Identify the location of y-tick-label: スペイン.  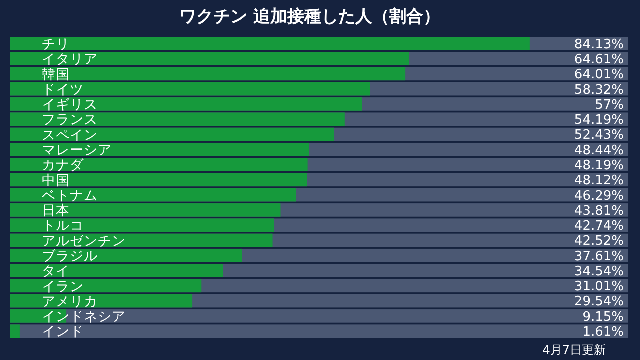
(70, 135).